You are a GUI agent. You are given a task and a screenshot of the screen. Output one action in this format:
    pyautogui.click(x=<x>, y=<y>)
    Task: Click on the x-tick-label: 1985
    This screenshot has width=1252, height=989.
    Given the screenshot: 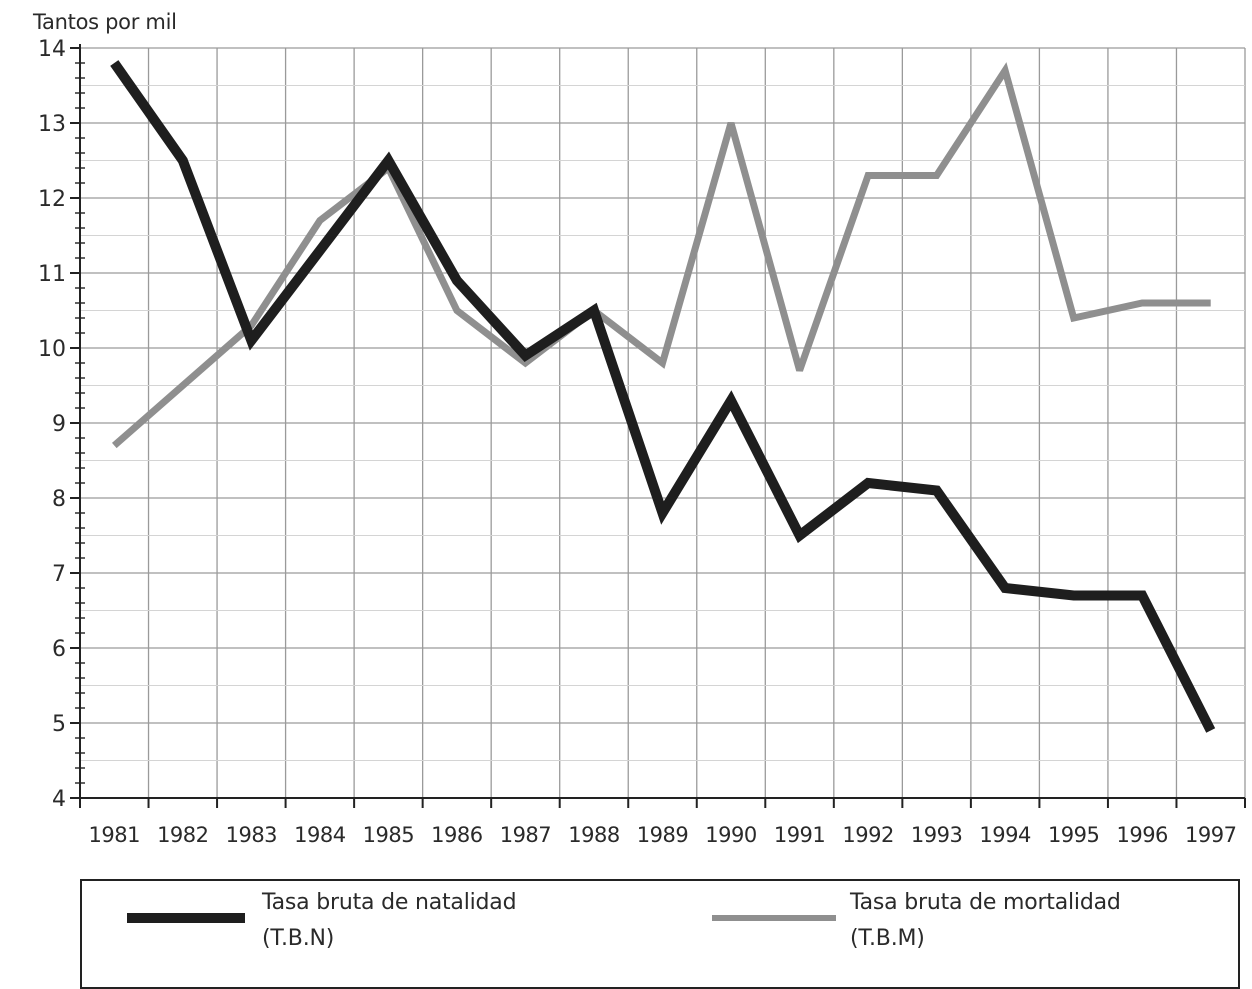 What is the action you would take?
    pyautogui.click(x=388, y=835)
    